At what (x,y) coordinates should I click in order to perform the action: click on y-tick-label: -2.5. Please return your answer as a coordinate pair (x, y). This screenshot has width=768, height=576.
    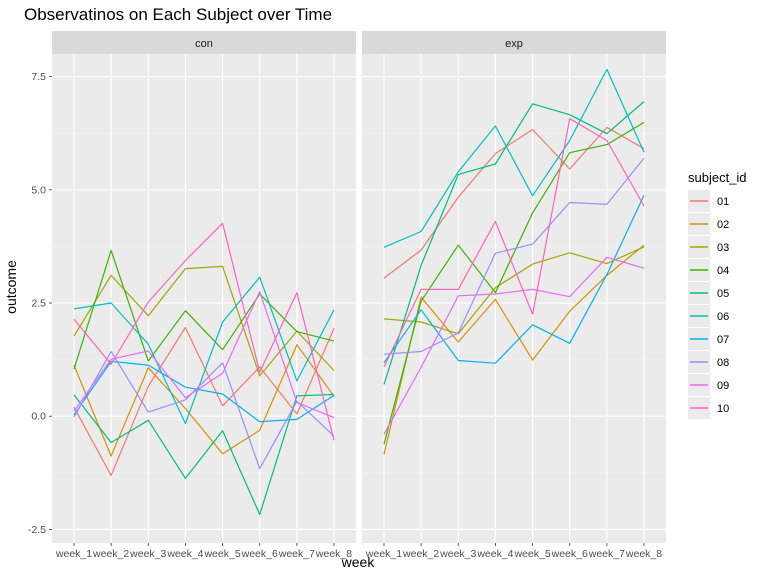
    Looking at the image, I should click on (37, 530).